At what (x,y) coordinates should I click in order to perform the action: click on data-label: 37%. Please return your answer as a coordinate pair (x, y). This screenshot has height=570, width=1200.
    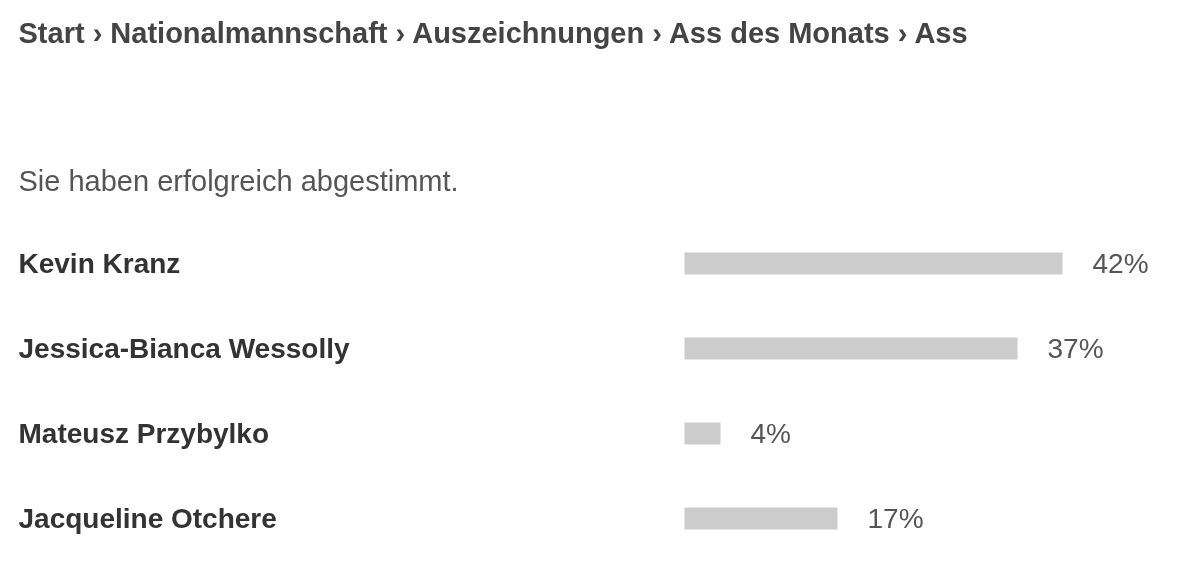
    Looking at the image, I should click on (1075, 348).